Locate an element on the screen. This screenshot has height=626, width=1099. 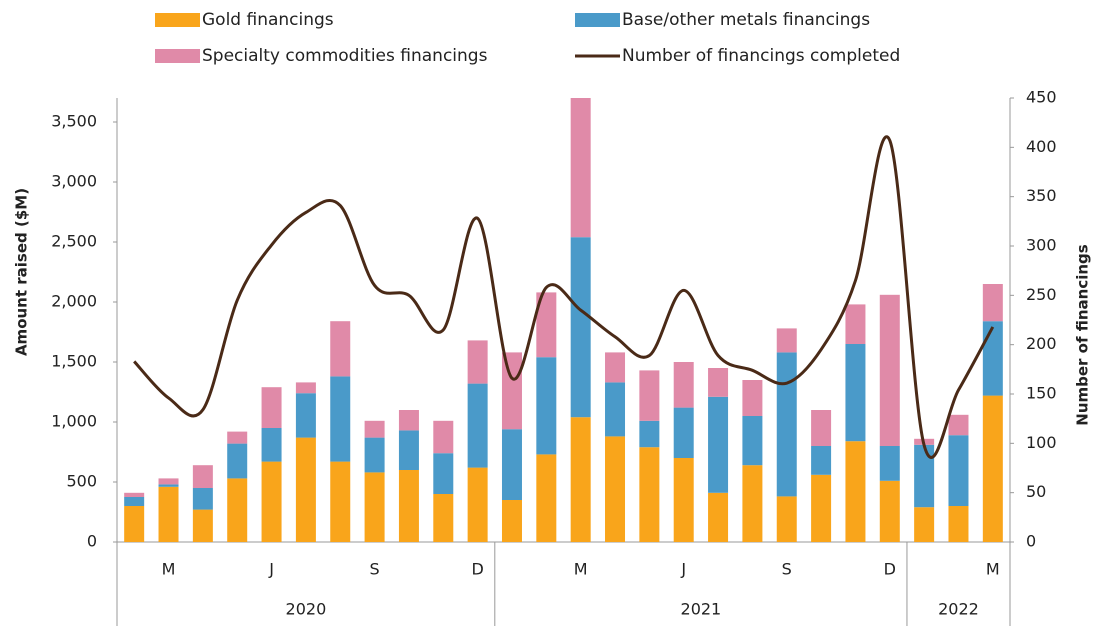
y2-tick-label: 50 is located at coordinates (1036, 491).